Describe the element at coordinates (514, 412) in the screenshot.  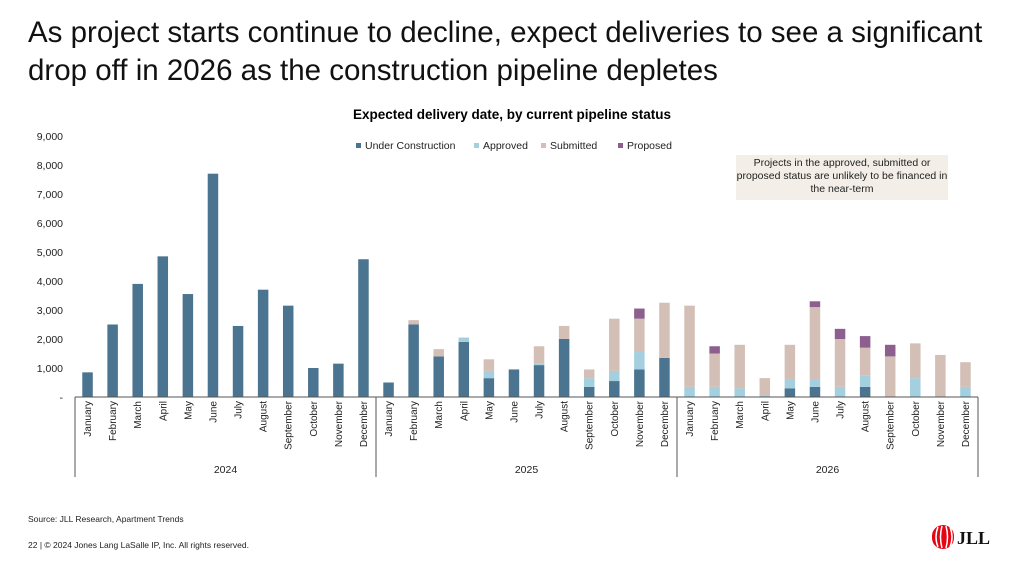
I see `x-tick-label: June` at that location.